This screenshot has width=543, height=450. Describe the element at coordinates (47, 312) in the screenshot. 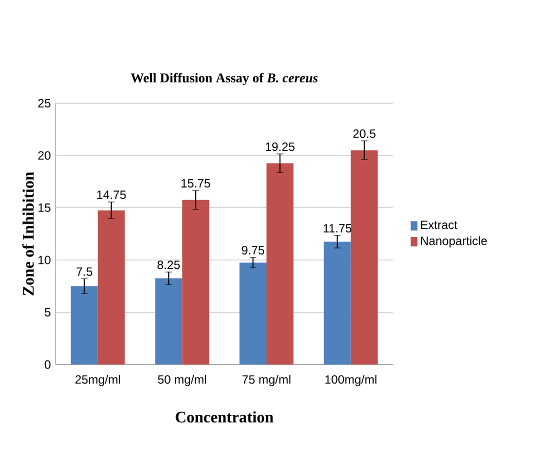

I see `y-tick-label: 5` at that location.